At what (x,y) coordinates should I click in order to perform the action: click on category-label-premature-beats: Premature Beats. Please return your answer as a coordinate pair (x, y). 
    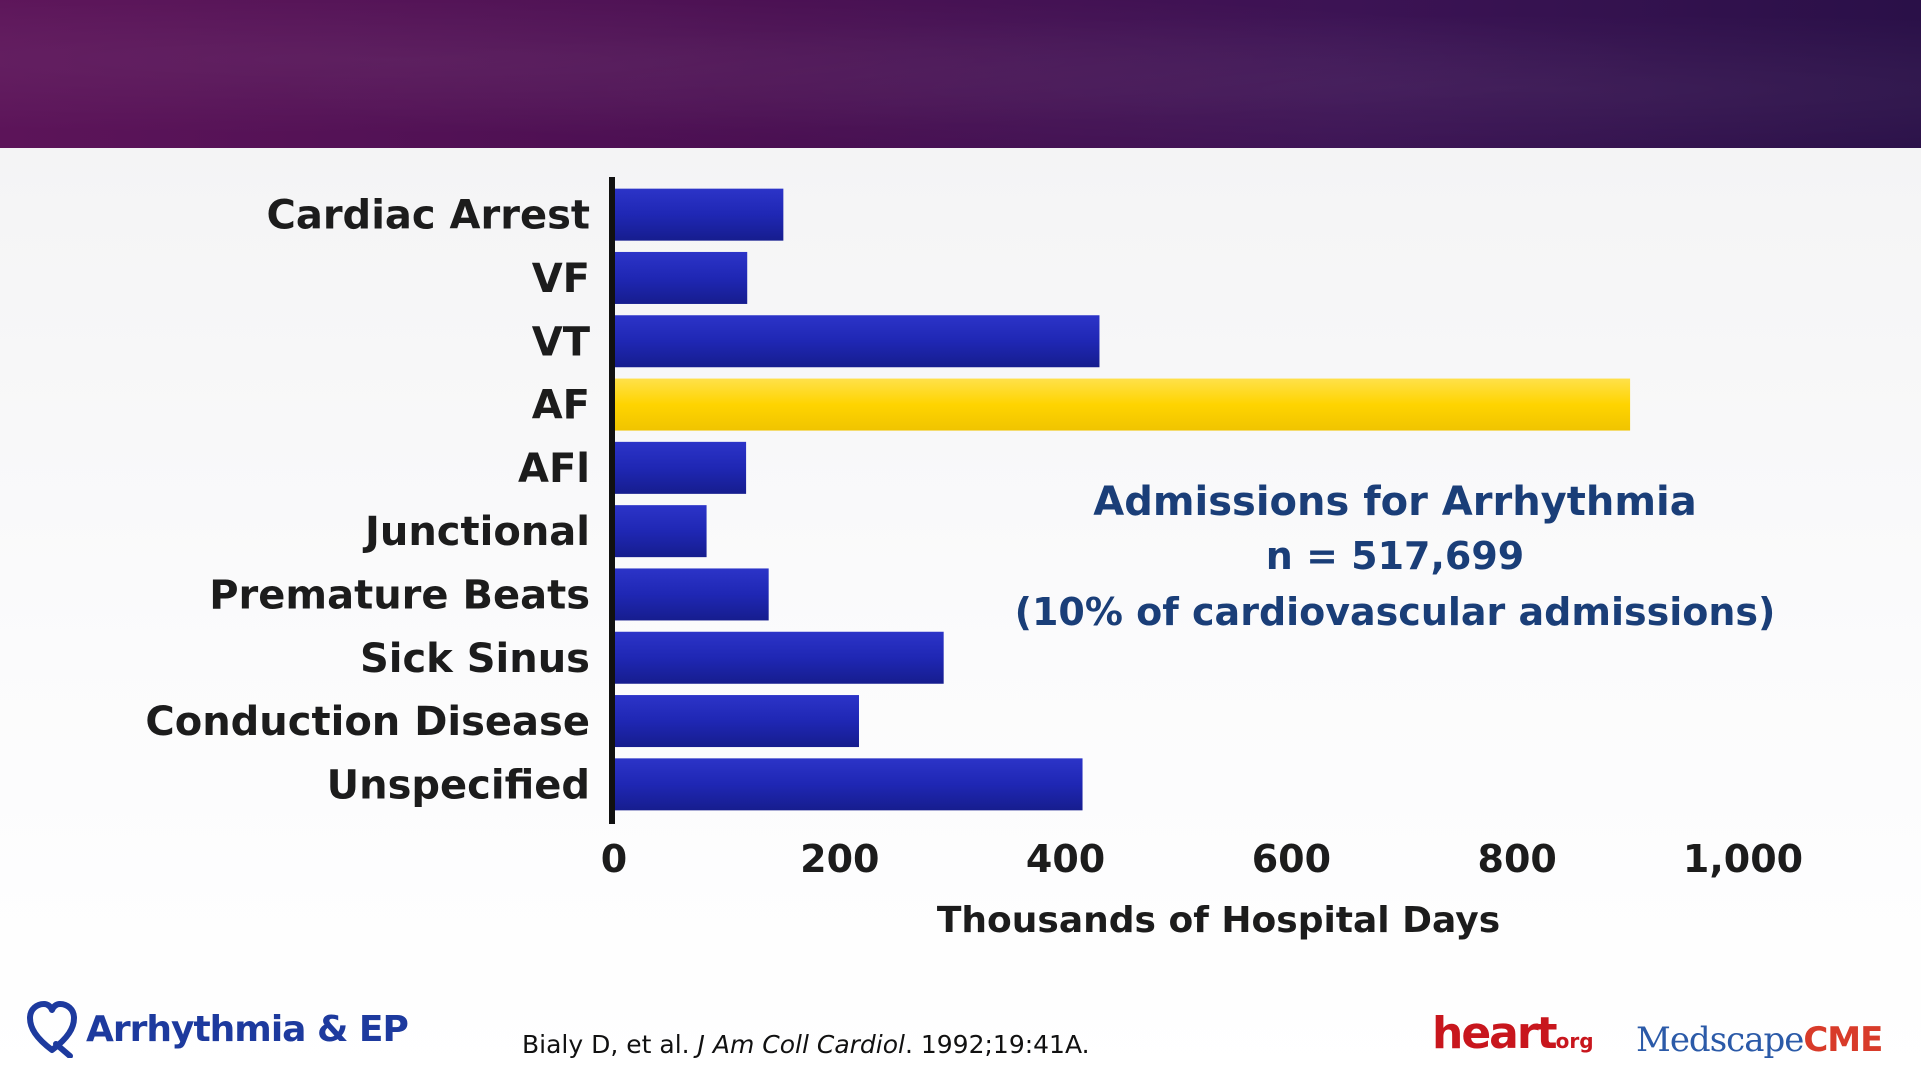
    Looking at the image, I should click on (399, 595).